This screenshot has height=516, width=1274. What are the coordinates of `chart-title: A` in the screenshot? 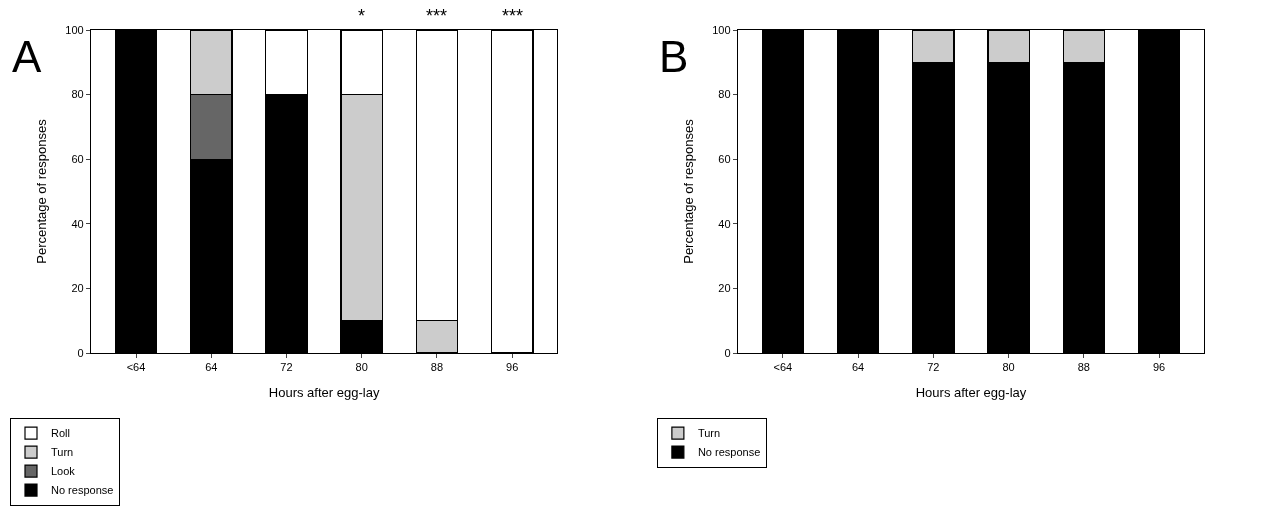 It's located at (27, 56).